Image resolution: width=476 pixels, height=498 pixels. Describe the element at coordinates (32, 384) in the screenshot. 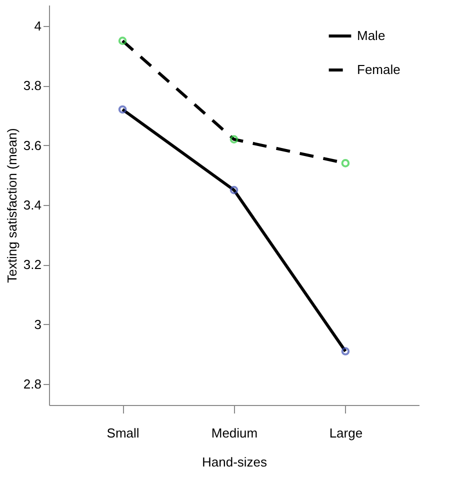

I see `y-tick-label: 2.8` at that location.